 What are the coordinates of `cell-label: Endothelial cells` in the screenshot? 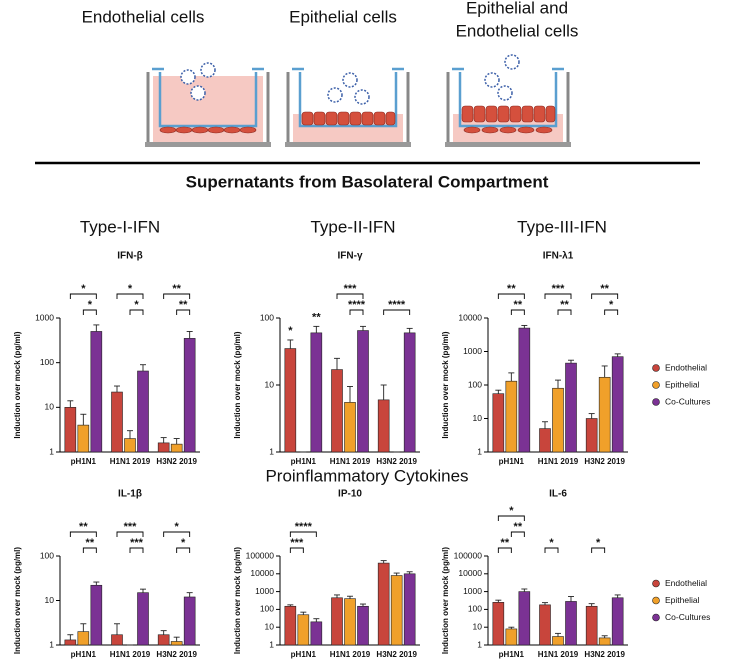 It's located at (517, 30).